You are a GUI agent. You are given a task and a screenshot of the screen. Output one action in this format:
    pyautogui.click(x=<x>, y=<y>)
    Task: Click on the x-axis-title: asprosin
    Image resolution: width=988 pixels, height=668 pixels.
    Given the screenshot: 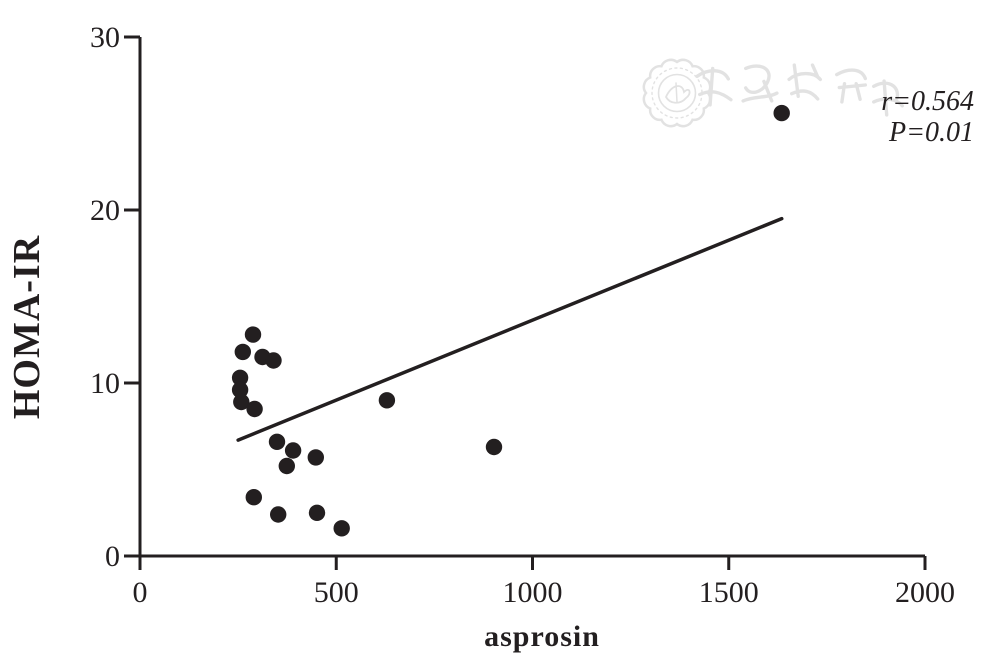 What is the action you would take?
    pyautogui.click(x=542, y=636)
    